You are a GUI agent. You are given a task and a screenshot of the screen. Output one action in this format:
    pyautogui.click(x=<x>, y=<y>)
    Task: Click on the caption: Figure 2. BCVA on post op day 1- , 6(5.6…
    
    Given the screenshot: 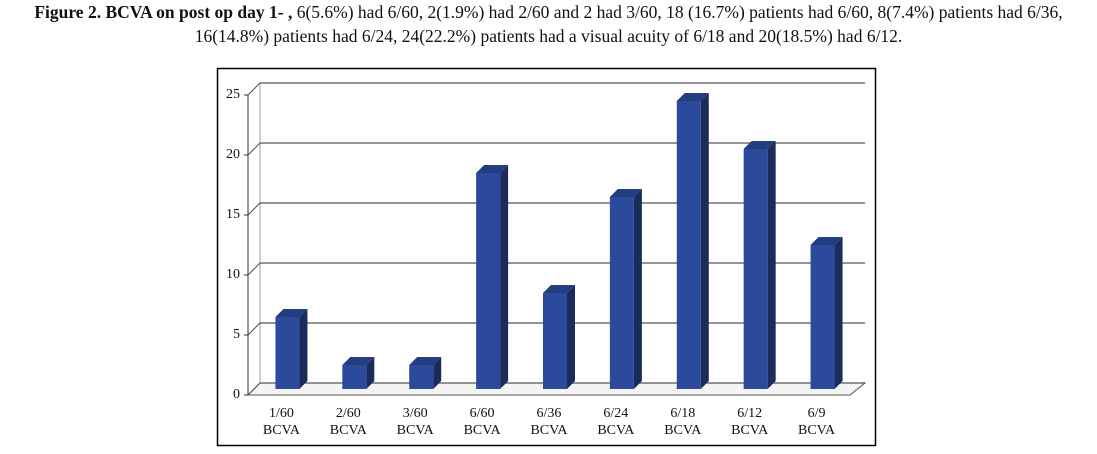 What is the action you would take?
    pyautogui.click(x=548, y=24)
    